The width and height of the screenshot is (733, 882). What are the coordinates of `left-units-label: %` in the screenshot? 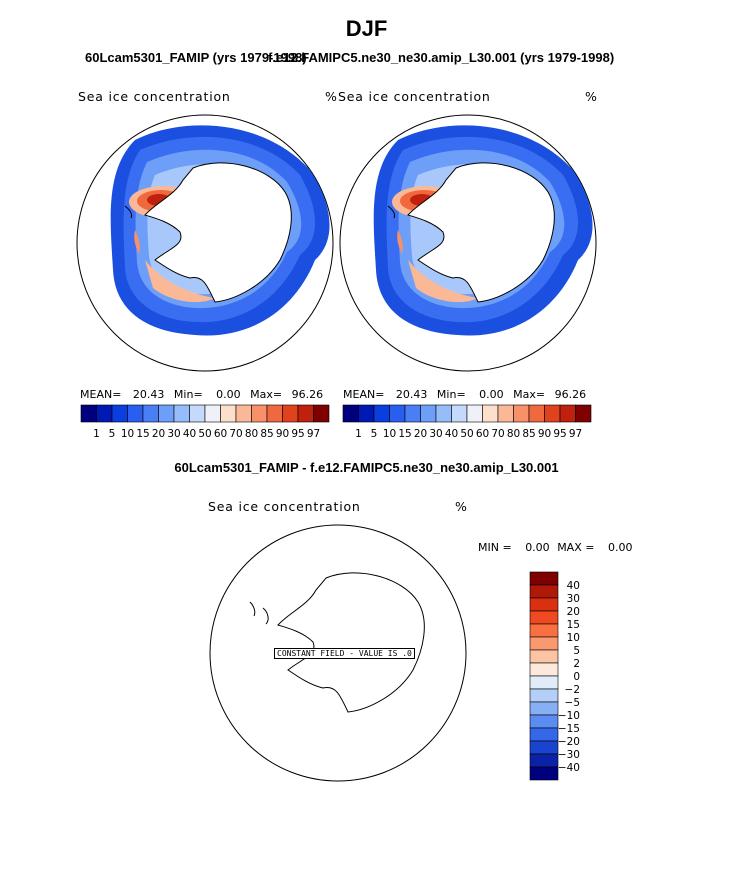 It's located at (331, 96).